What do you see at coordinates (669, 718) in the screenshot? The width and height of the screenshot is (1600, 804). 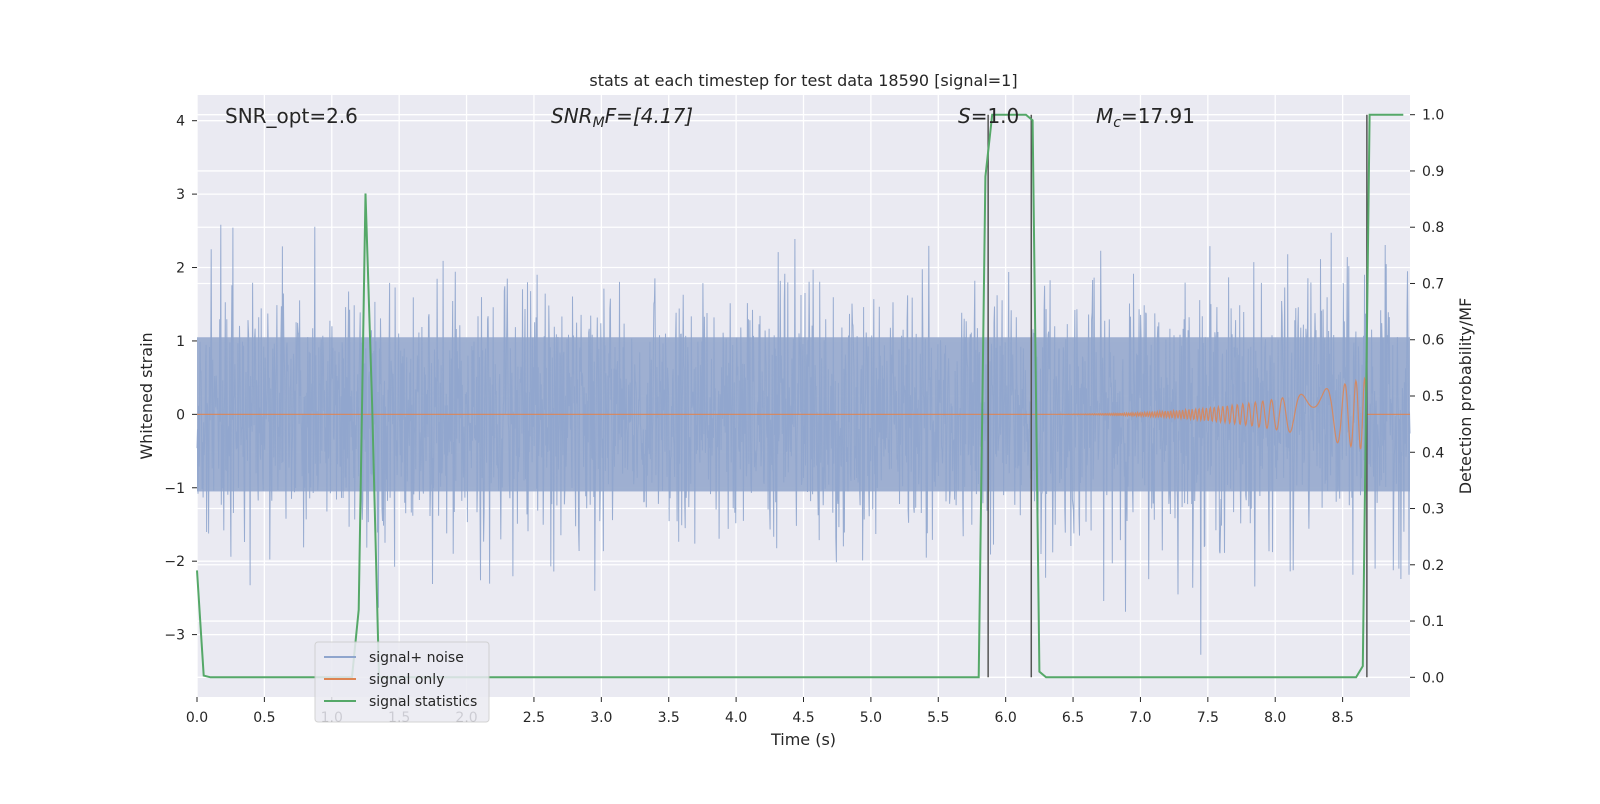 I see `x-tick-label-7: 3.5` at bounding box center [669, 718].